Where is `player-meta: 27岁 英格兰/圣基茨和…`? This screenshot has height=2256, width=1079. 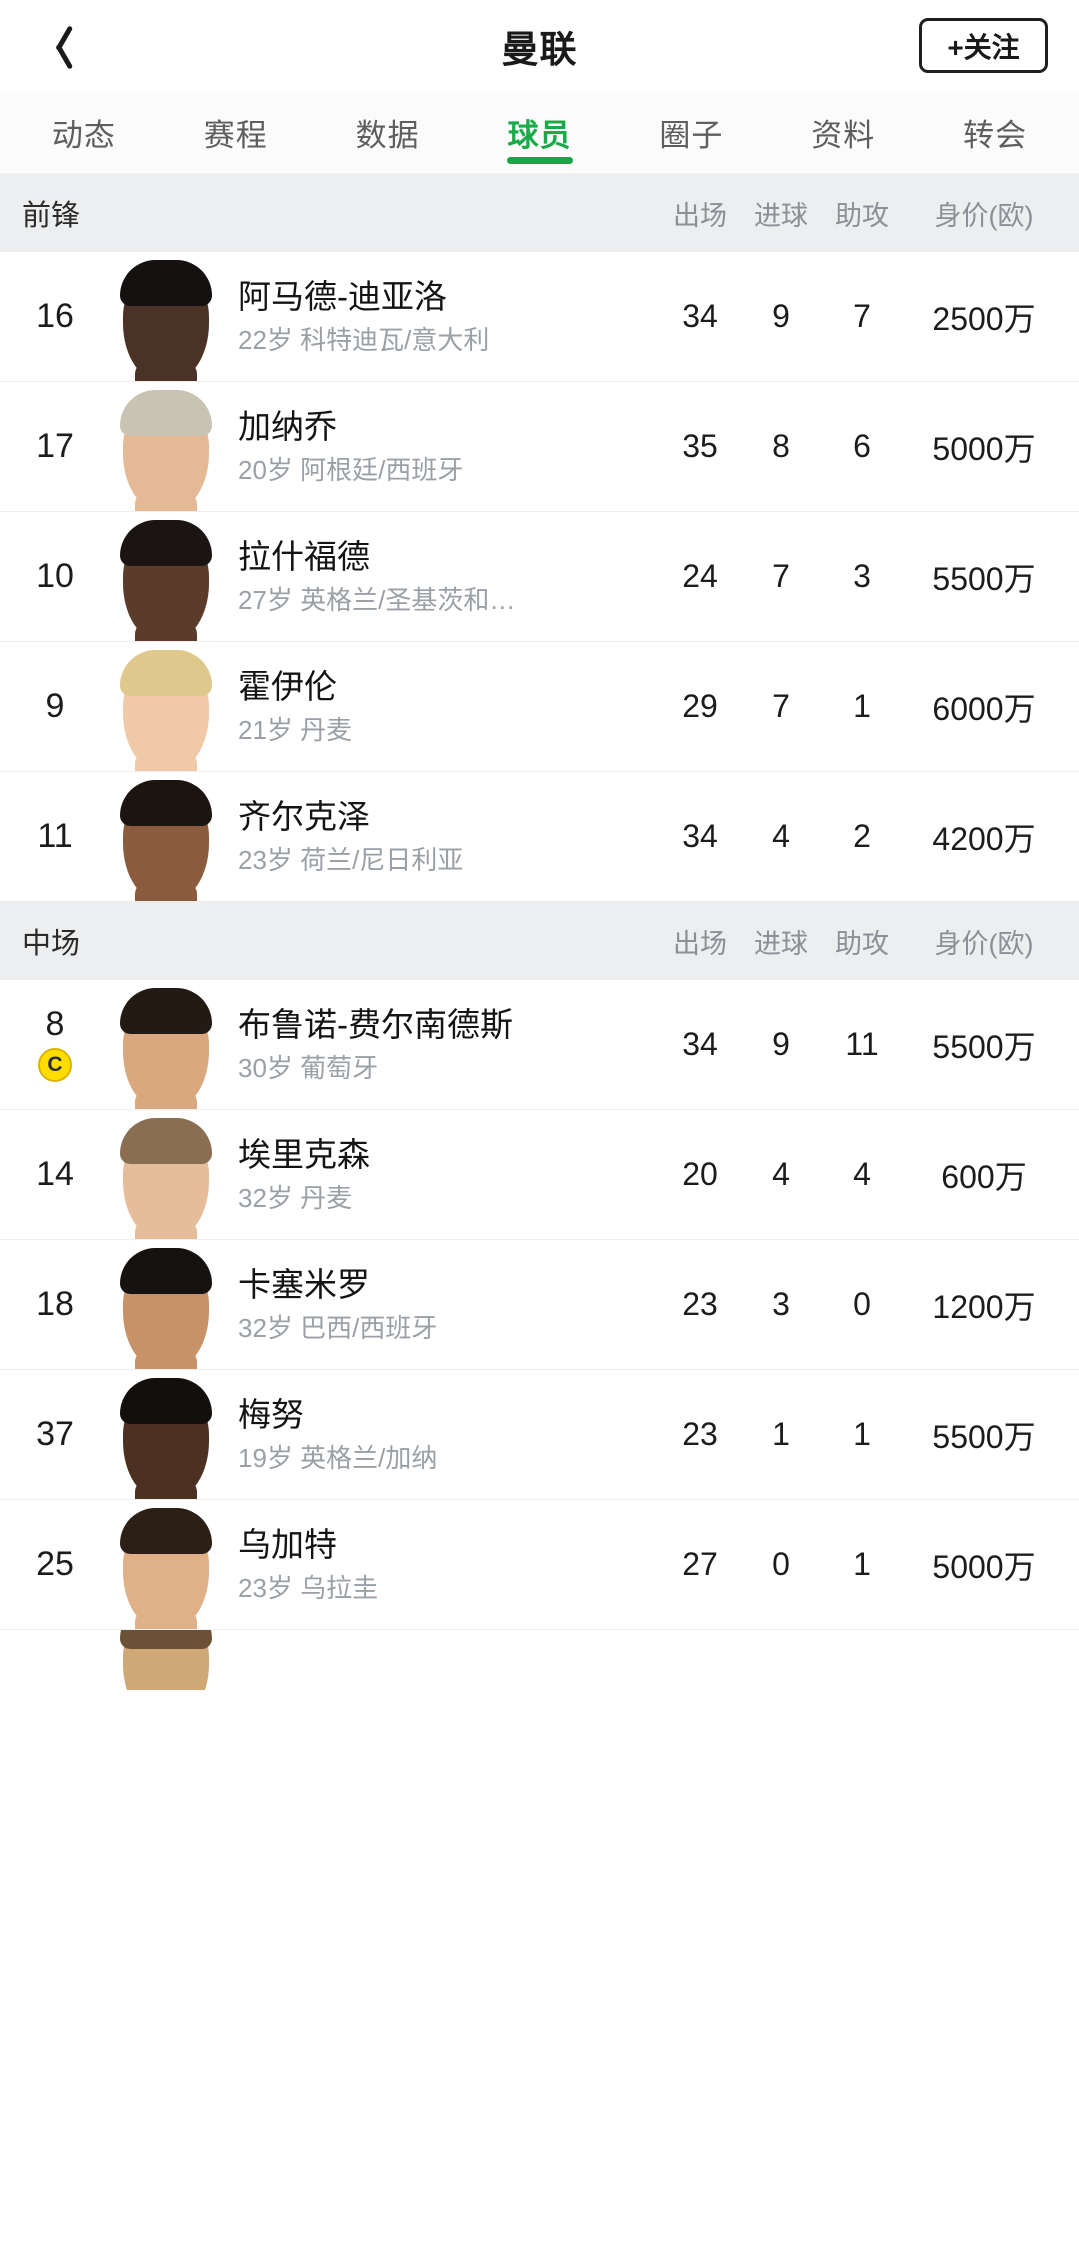 player-meta: 27岁 英格兰/圣基茨和… is located at coordinates (377, 599).